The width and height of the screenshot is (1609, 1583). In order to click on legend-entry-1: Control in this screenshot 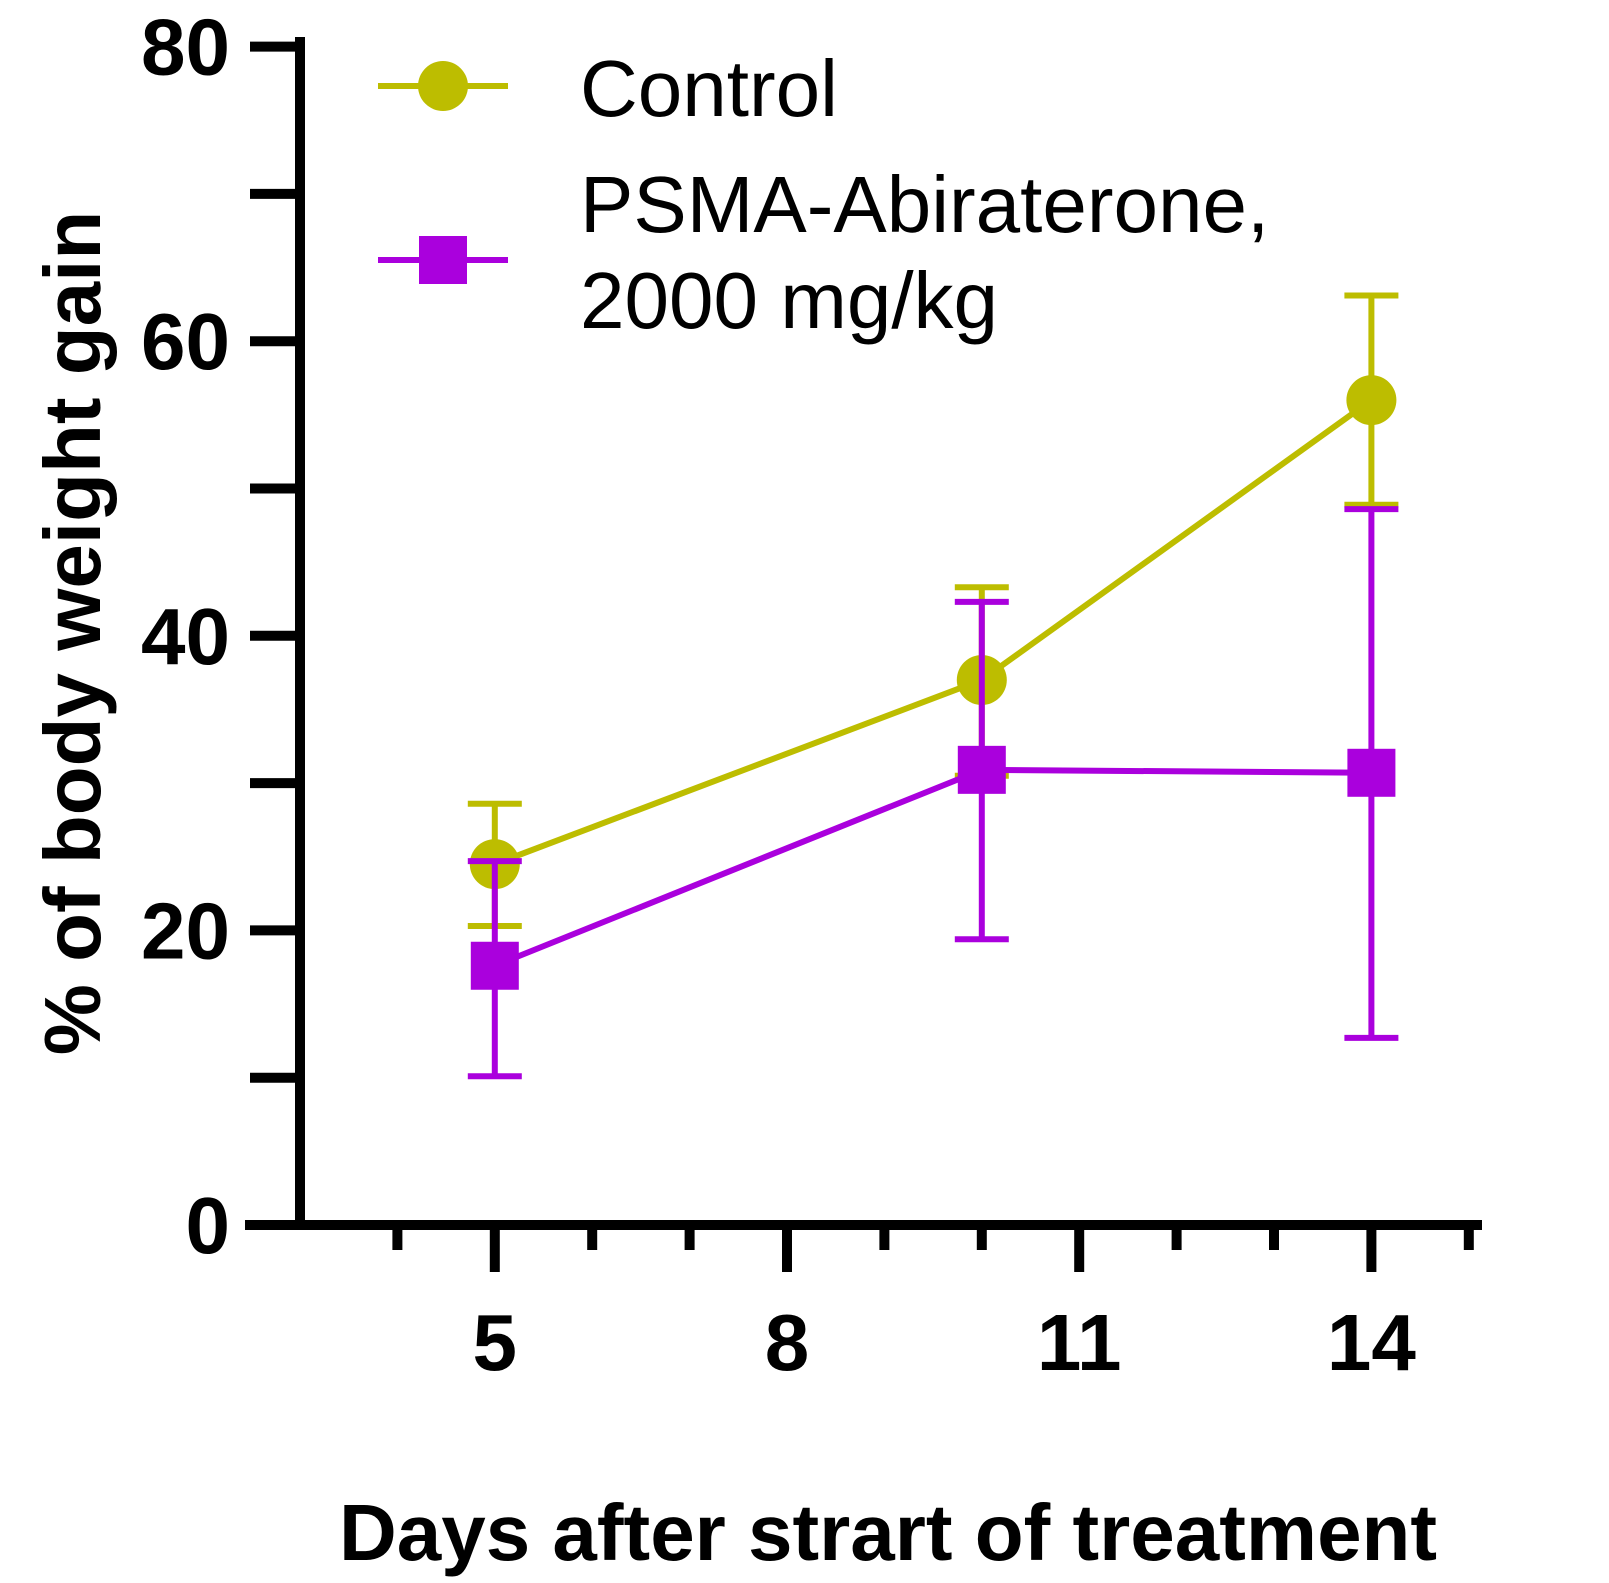, I will do `click(608, 88)`.